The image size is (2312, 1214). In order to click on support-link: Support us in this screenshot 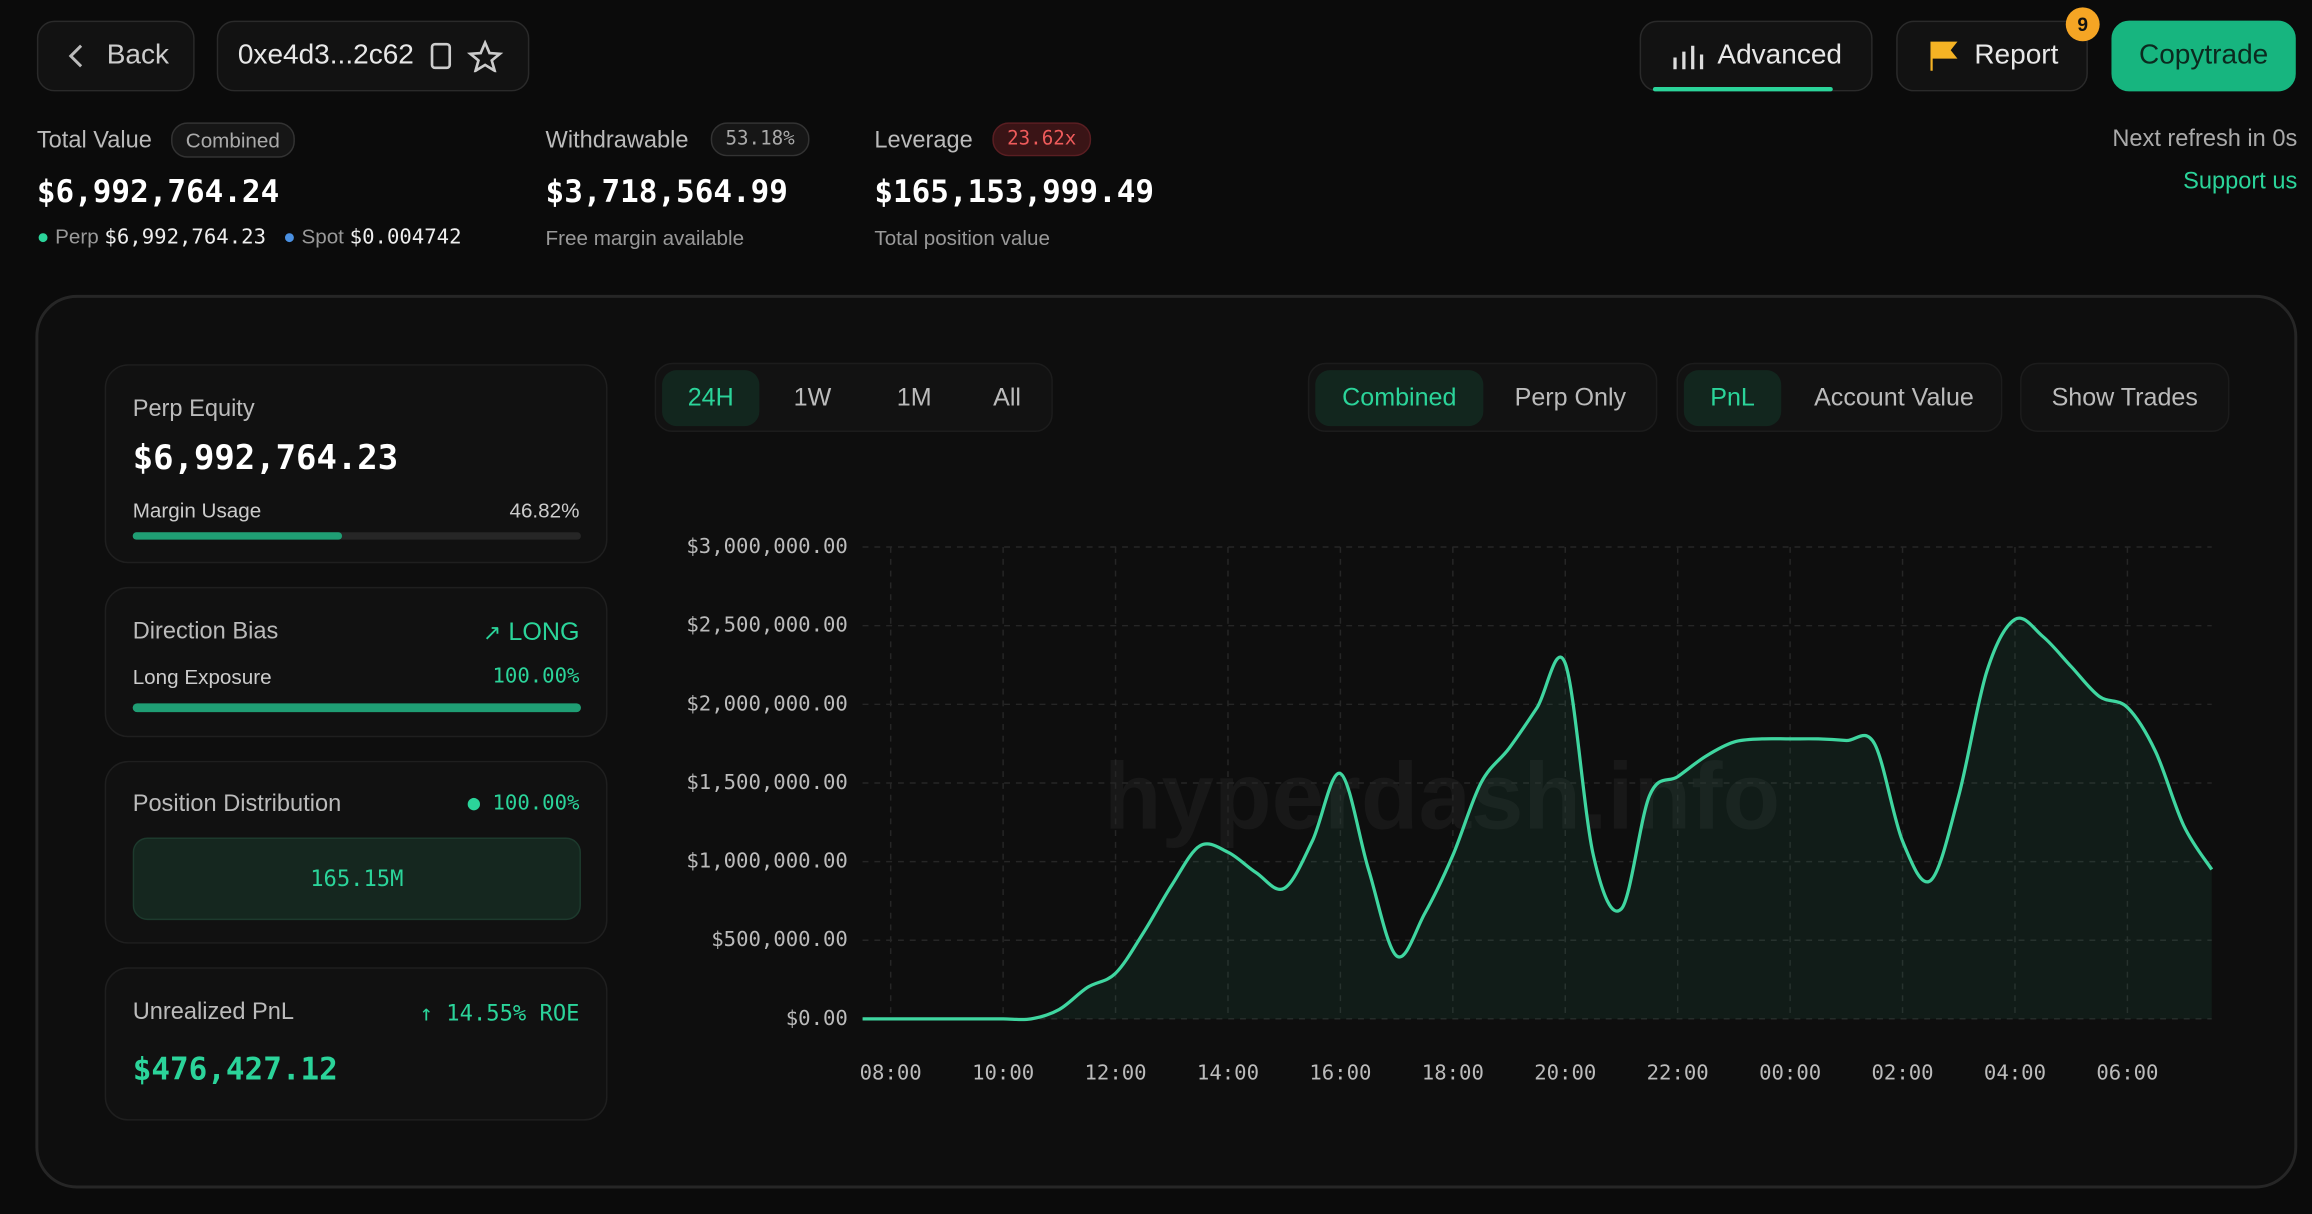, I will do `click(2240, 182)`.